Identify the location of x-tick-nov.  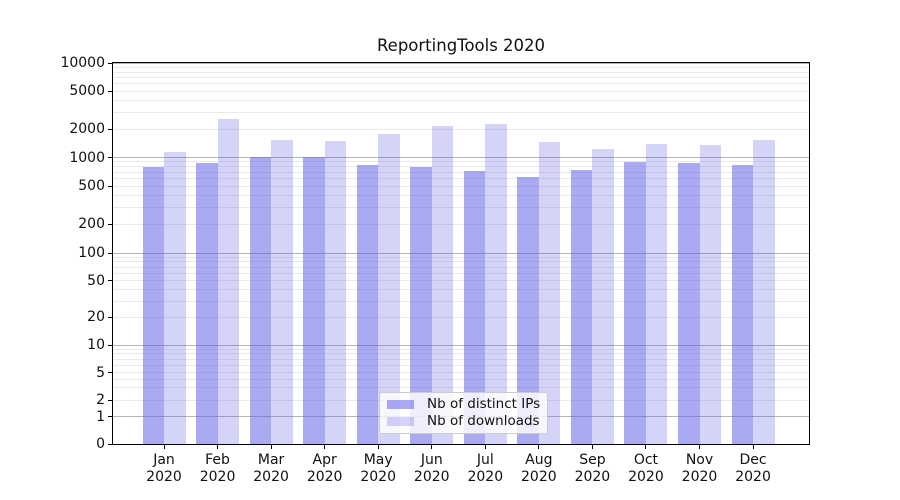
(699, 446).